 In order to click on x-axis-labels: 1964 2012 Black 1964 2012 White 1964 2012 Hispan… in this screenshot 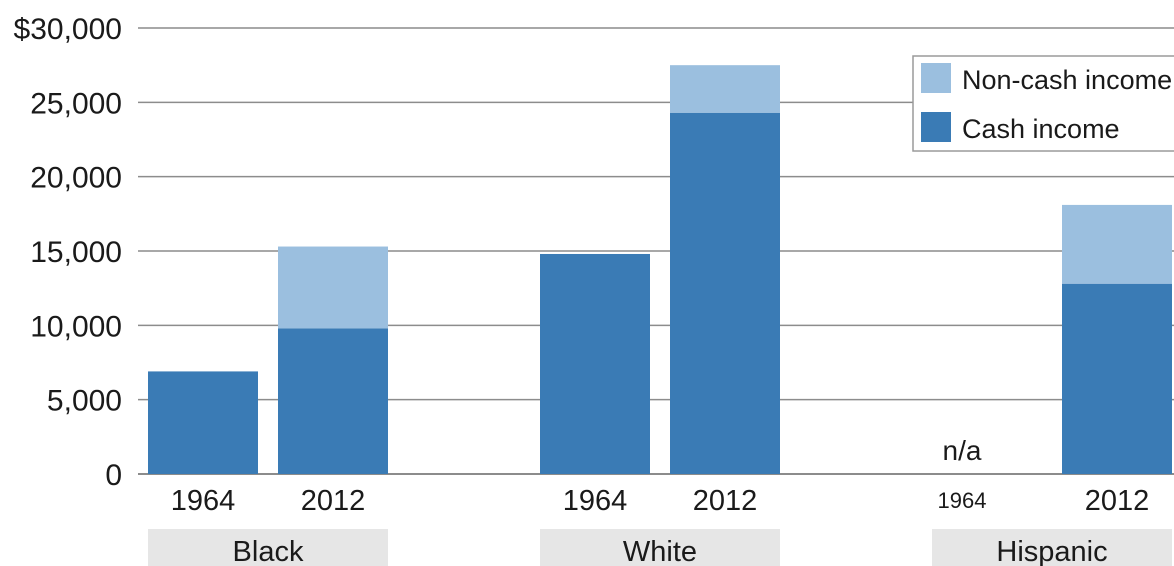, I will do `click(660, 525)`.